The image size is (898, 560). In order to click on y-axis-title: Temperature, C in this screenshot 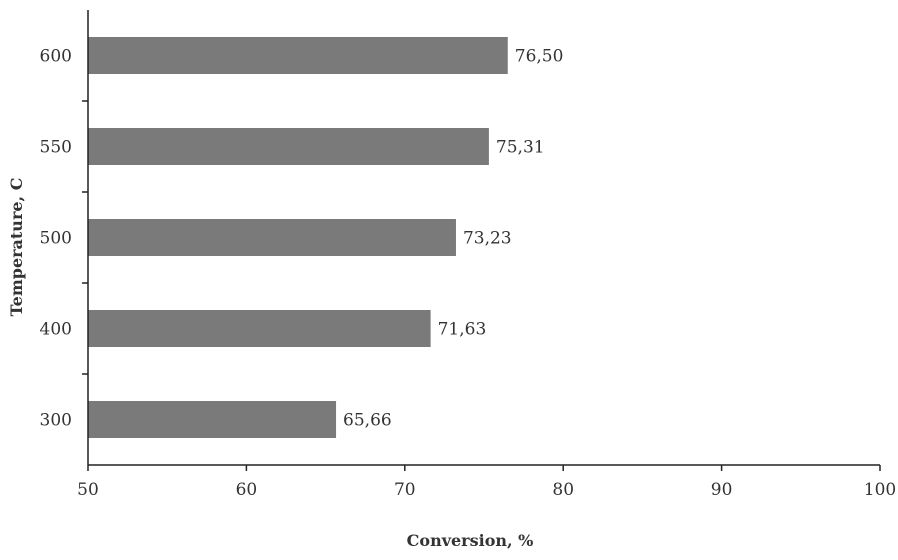, I will do `click(16, 247)`.